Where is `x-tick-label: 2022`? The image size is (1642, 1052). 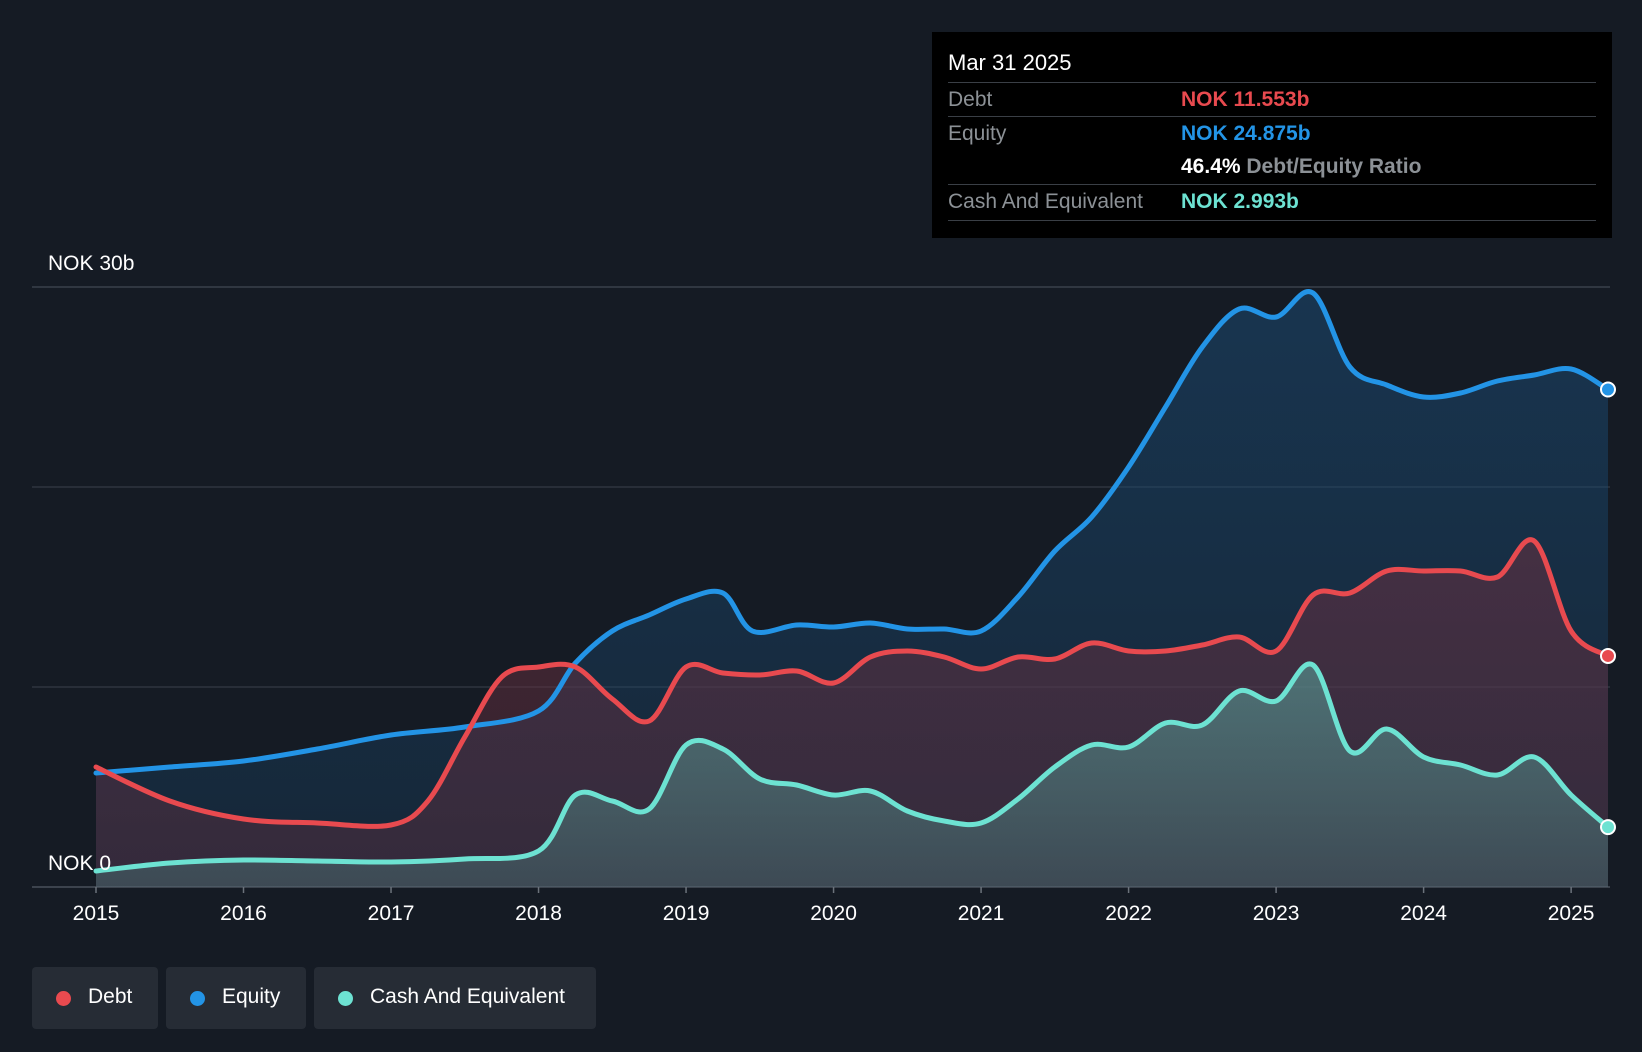 x-tick-label: 2022 is located at coordinates (1128, 913).